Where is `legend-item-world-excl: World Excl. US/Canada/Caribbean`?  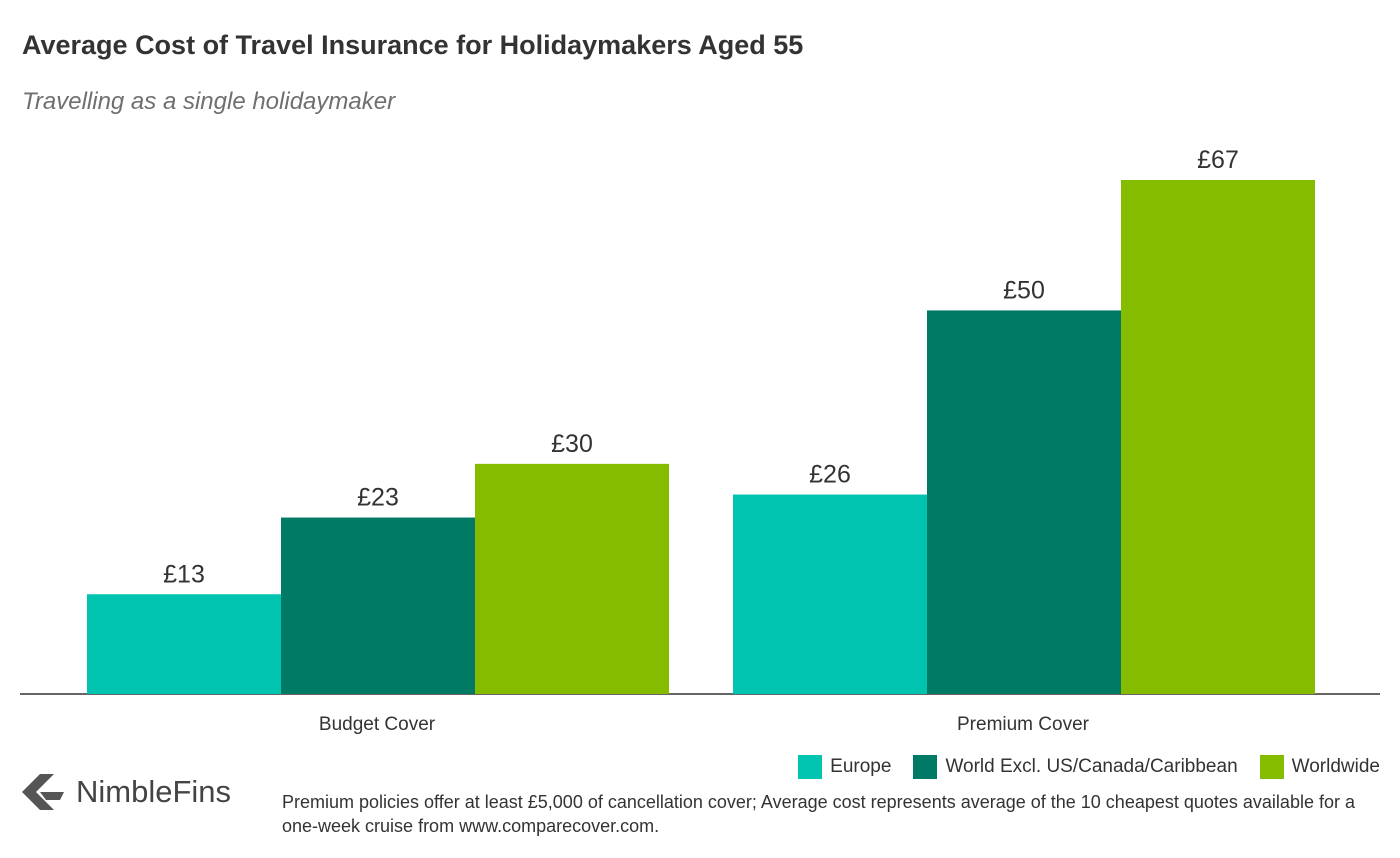 legend-item-world-excl: World Excl. US/Canada/Caribbean is located at coordinates (1075, 767).